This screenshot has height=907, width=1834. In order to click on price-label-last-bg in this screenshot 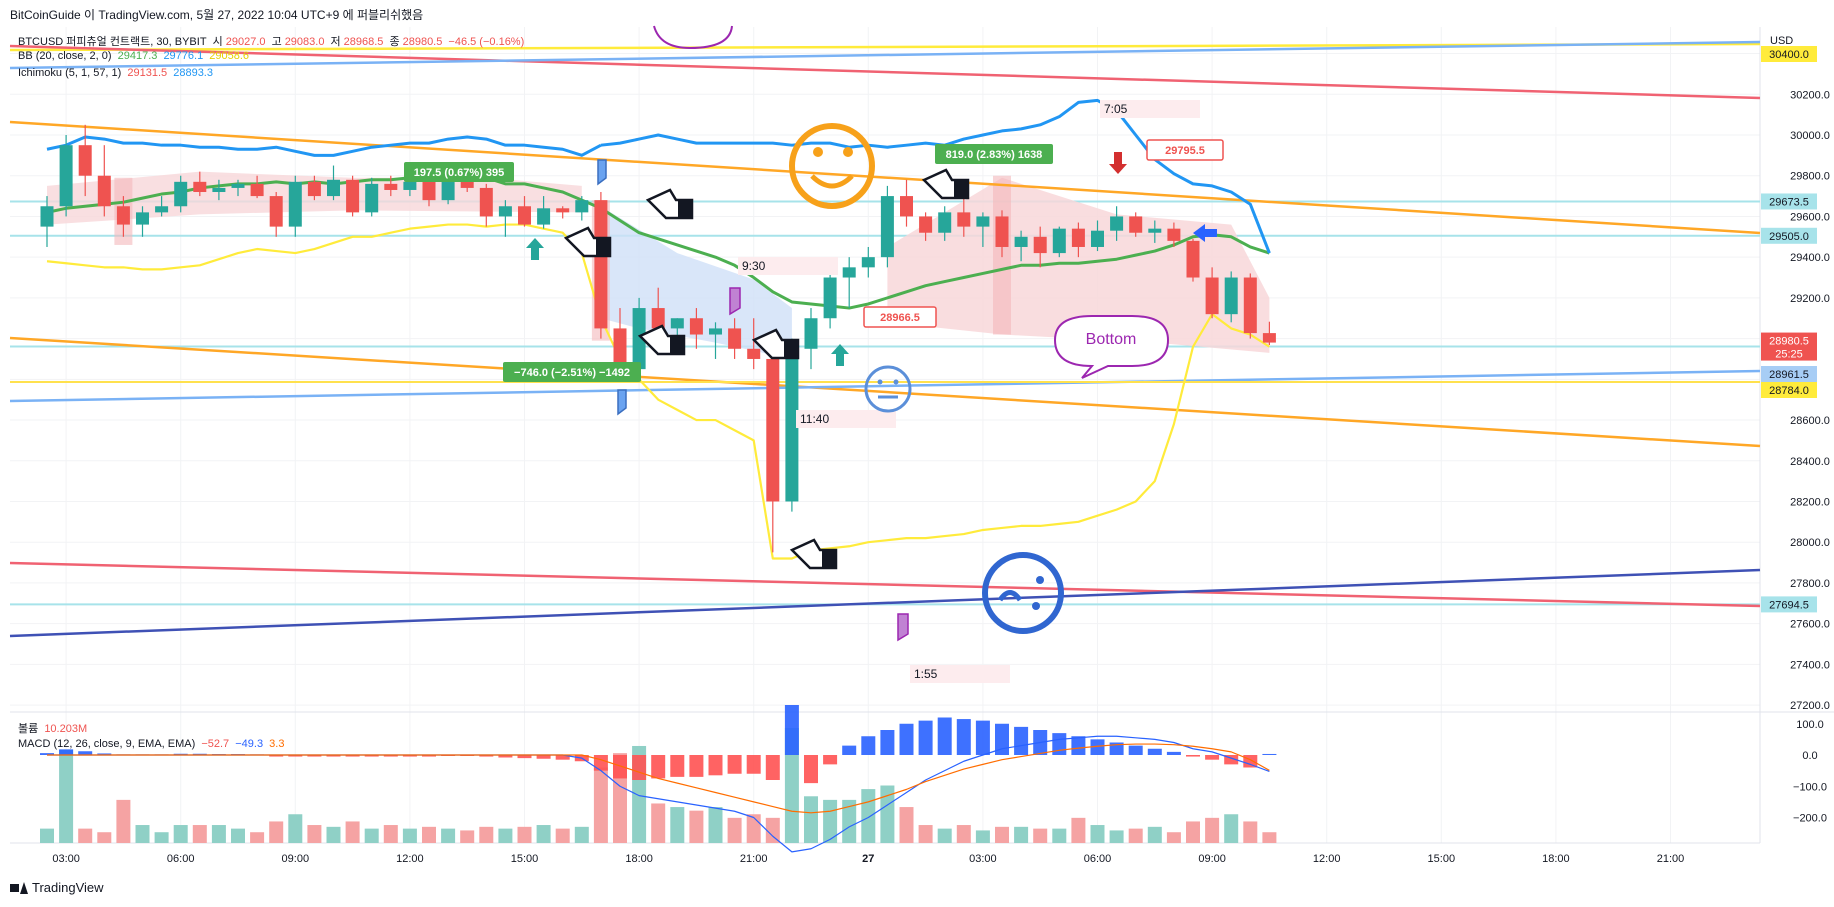, I will do `click(1789, 346)`.